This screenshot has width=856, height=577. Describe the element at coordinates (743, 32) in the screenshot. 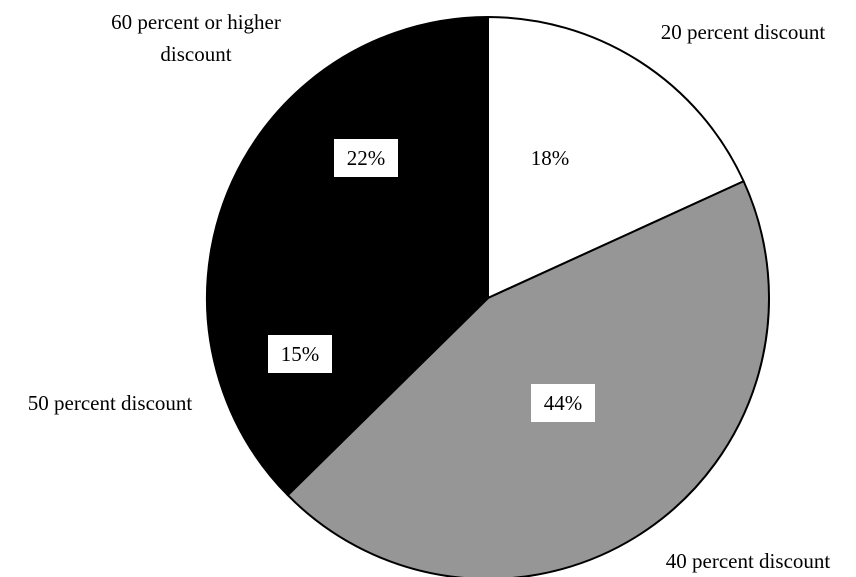

I see `category-label-1: 20 percent discount` at that location.